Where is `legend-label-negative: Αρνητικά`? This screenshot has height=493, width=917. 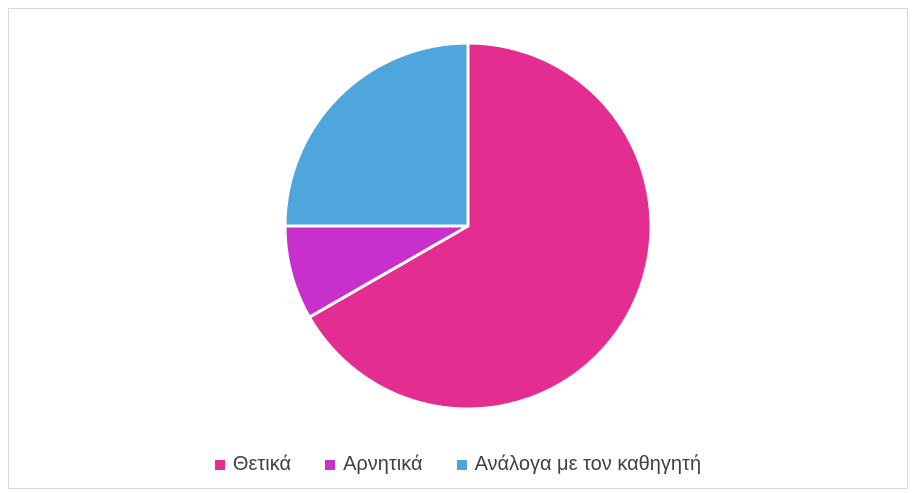 legend-label-negative: Αρνητικά is located at coordinates (383, 464).